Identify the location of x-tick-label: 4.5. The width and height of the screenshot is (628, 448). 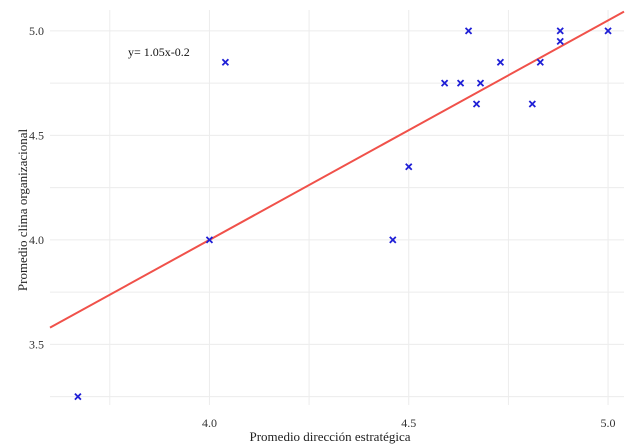
(408, 423).